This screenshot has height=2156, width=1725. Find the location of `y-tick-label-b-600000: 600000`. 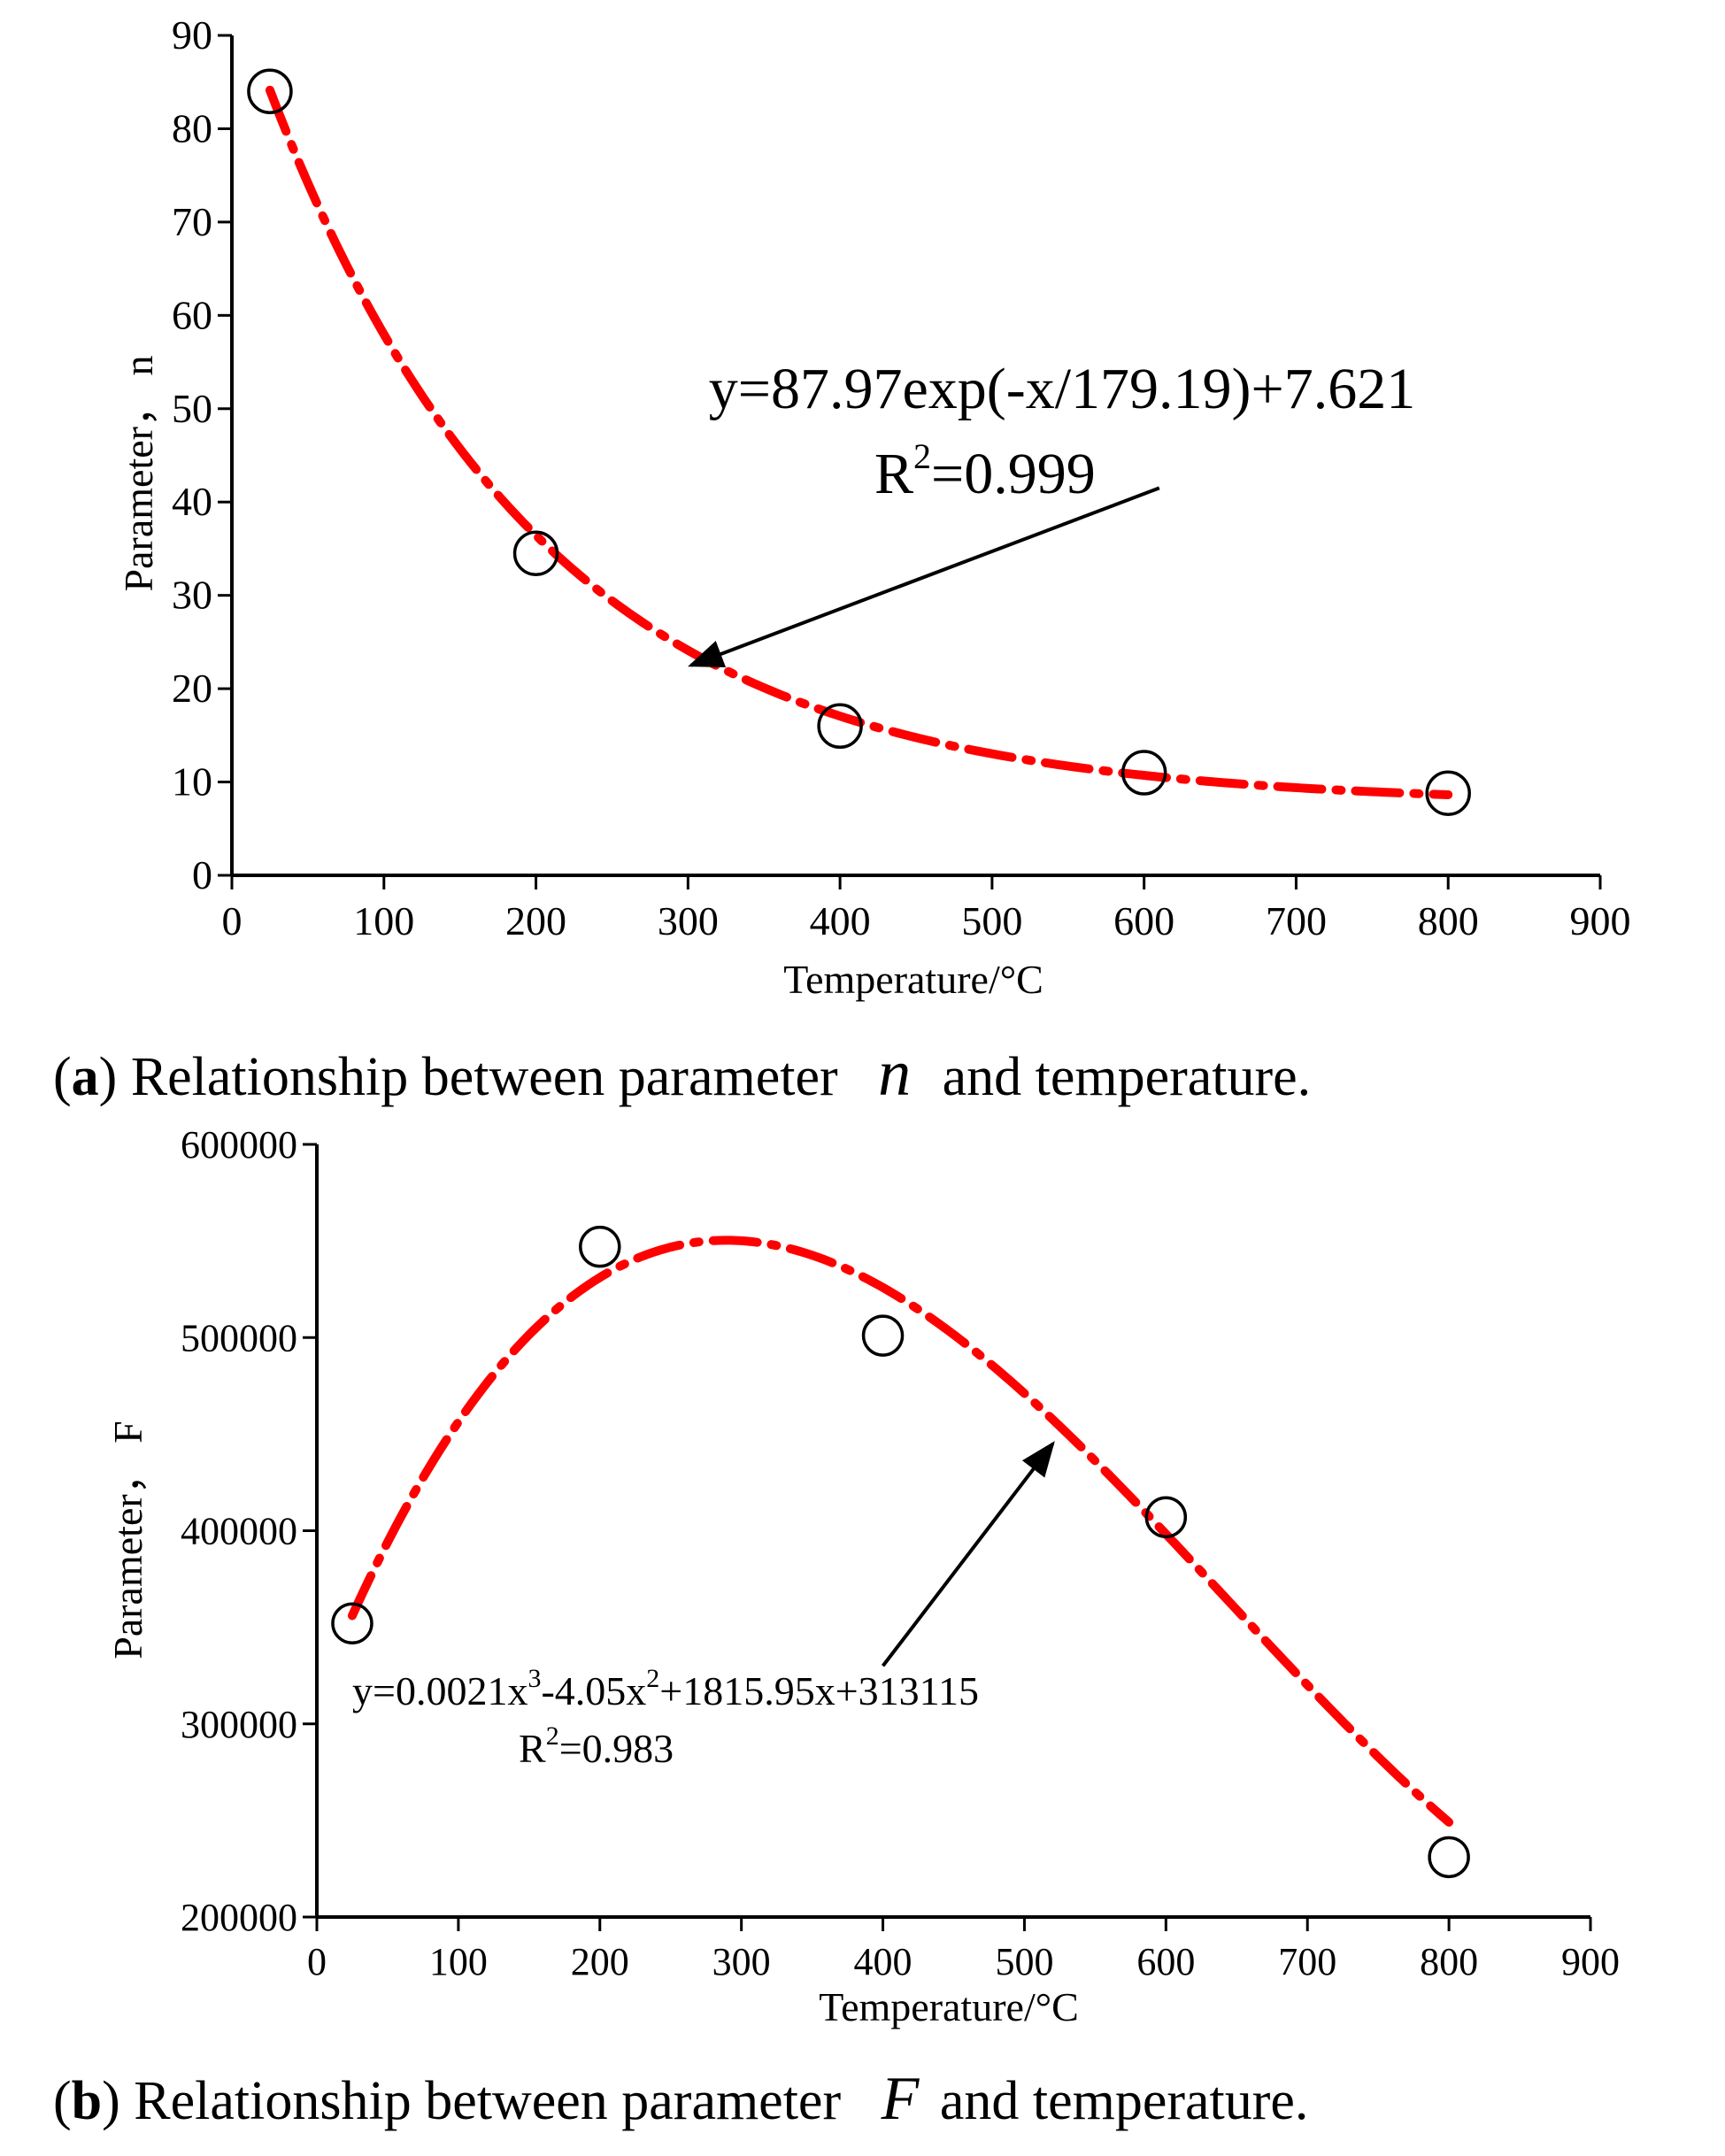

y-tick-label-b-600000: 600000 is located at coordinates (239, 1145).